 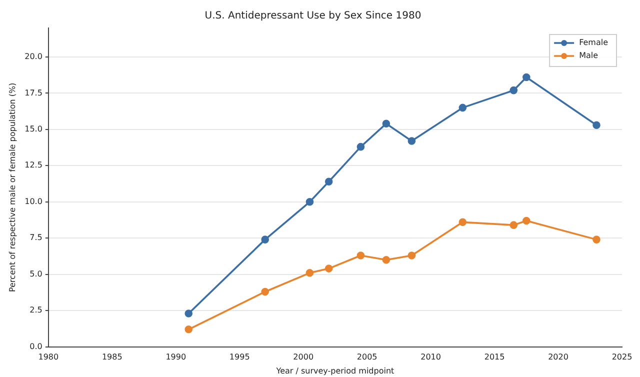 What do you see at coordinates (239, 357) in the screenshot?
I see `x-tick-label: 1995` at bounding box center [239, 357].